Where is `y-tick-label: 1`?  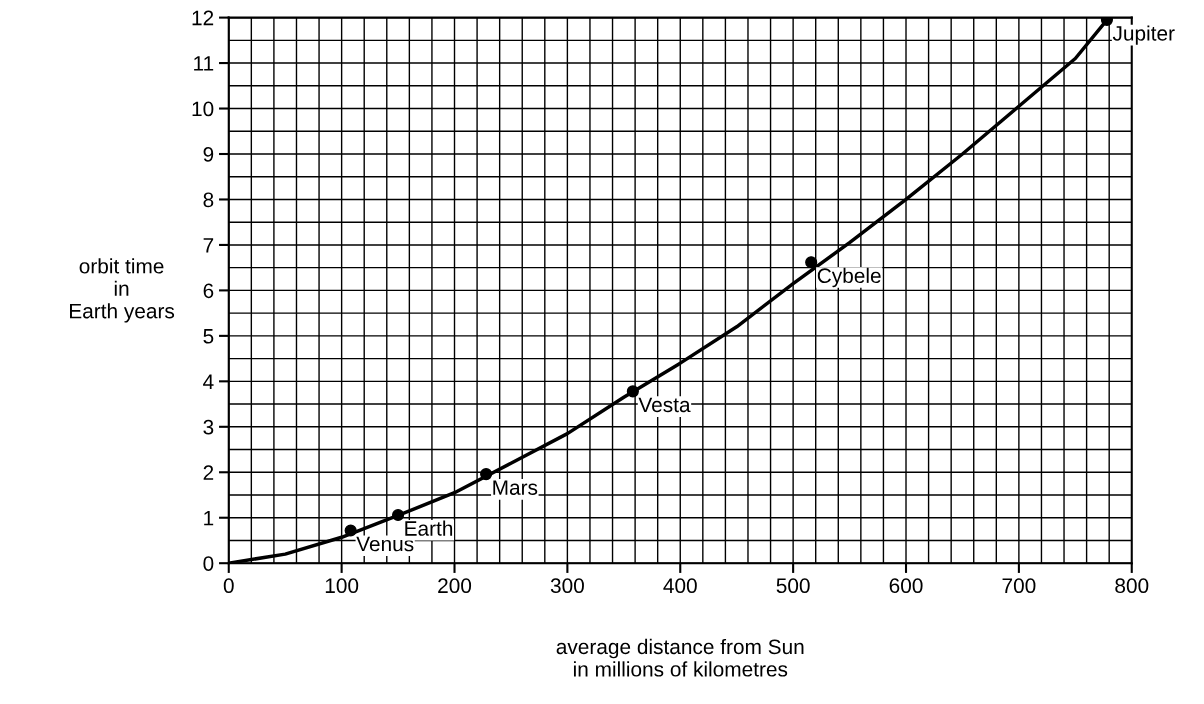
y-tick-label: 1 is located at coordinates (209, 518).